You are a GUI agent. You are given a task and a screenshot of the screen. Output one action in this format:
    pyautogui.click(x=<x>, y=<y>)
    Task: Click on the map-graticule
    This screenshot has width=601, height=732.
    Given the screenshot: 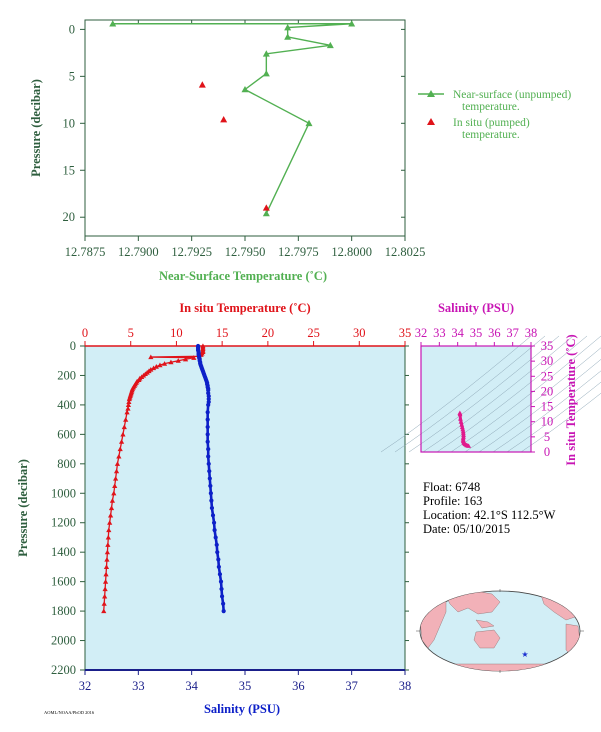 What is the action you would take?
    pyautogui.click(x=500, y=631)
    